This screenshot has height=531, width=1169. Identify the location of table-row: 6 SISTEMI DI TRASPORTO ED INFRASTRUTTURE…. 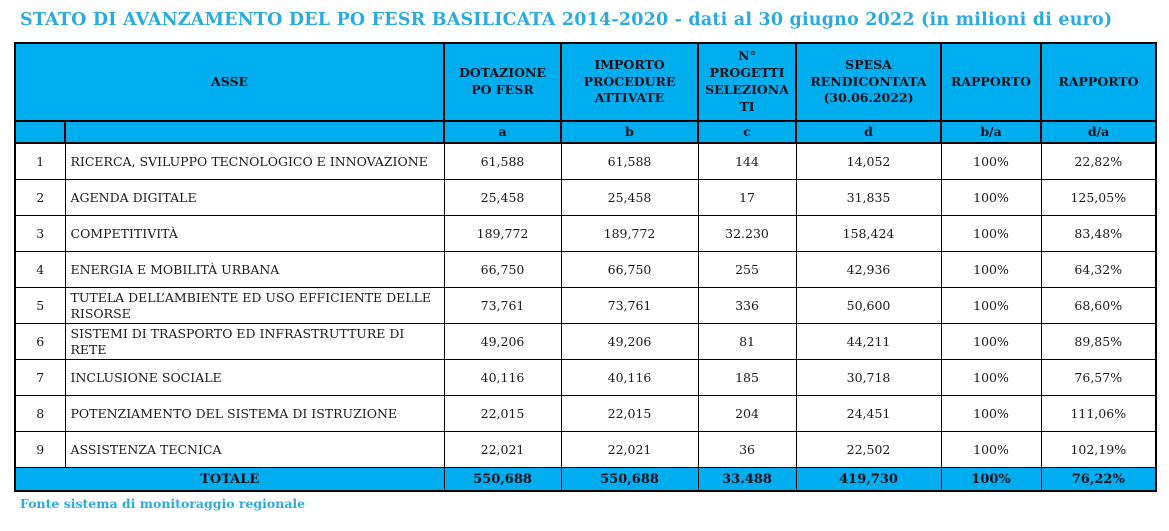
(585, 341).